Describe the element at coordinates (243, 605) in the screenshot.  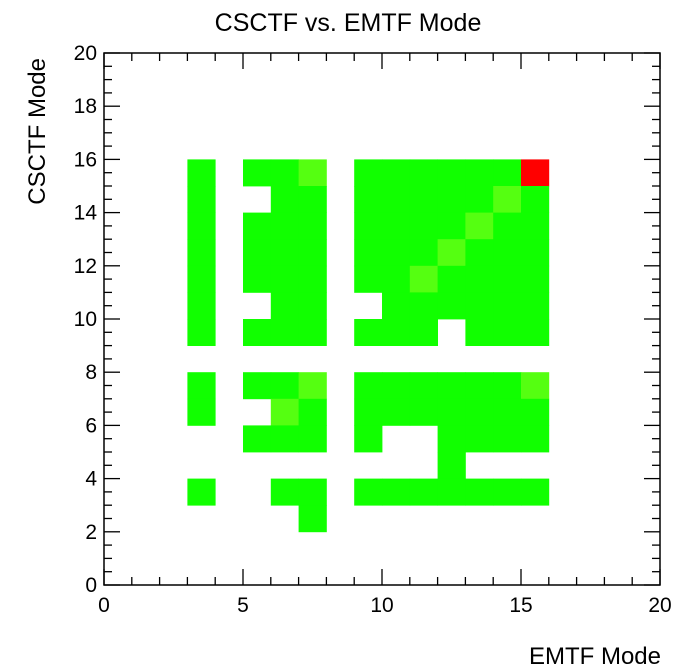
I see `x-tick-label: 5` at that location.